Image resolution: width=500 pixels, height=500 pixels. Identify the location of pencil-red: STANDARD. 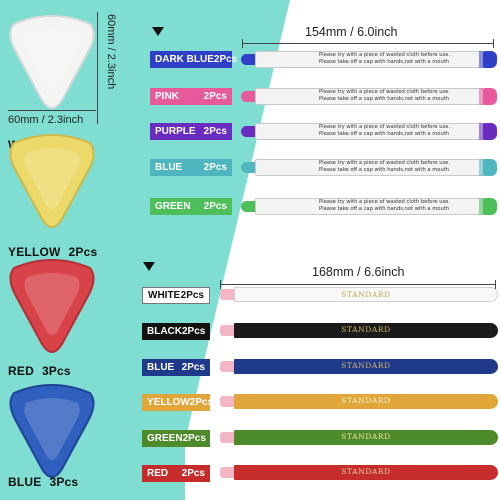
(359, 472).